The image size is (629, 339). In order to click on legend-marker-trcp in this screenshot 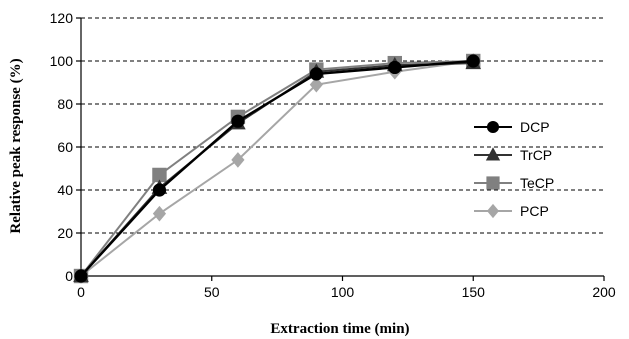, I will do `click(493, 154)`.